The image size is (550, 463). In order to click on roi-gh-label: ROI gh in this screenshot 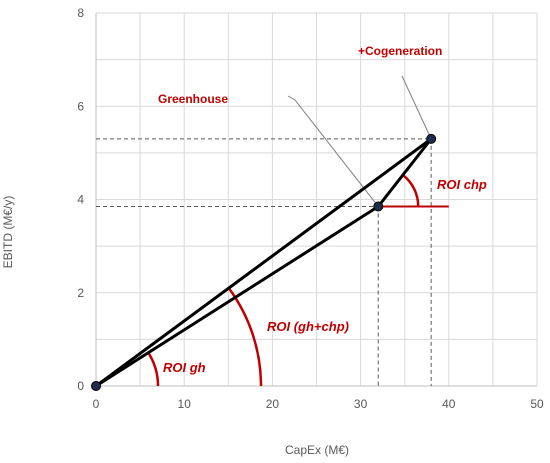, I will do `click(184, 367)`.